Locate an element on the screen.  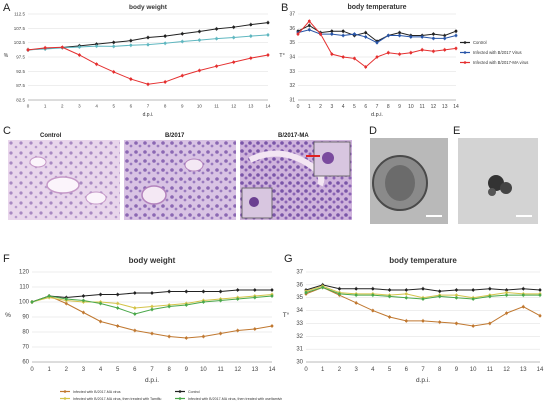
y-tick-label: 33 is located at coordinates (292, 72).